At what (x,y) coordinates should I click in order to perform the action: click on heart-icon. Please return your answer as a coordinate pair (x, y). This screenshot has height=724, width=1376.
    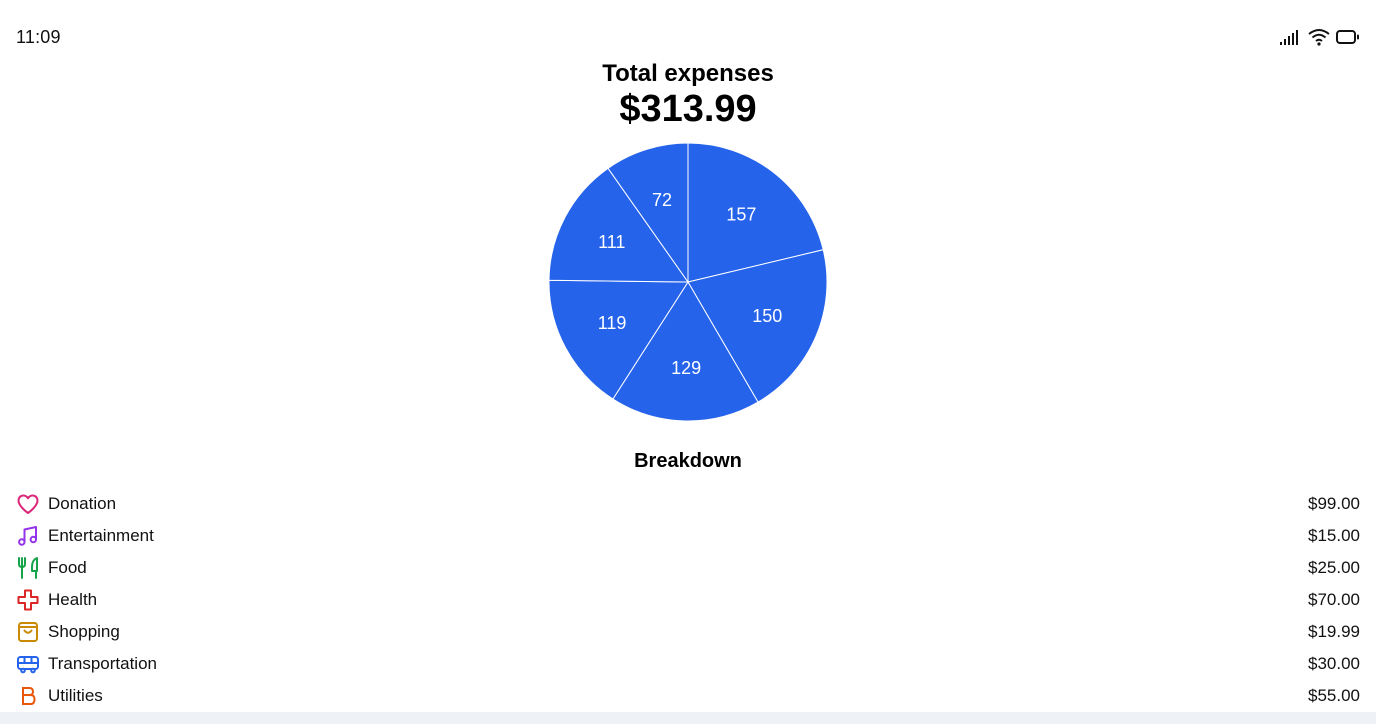
    Looking at the image, I should click on (28, 504).